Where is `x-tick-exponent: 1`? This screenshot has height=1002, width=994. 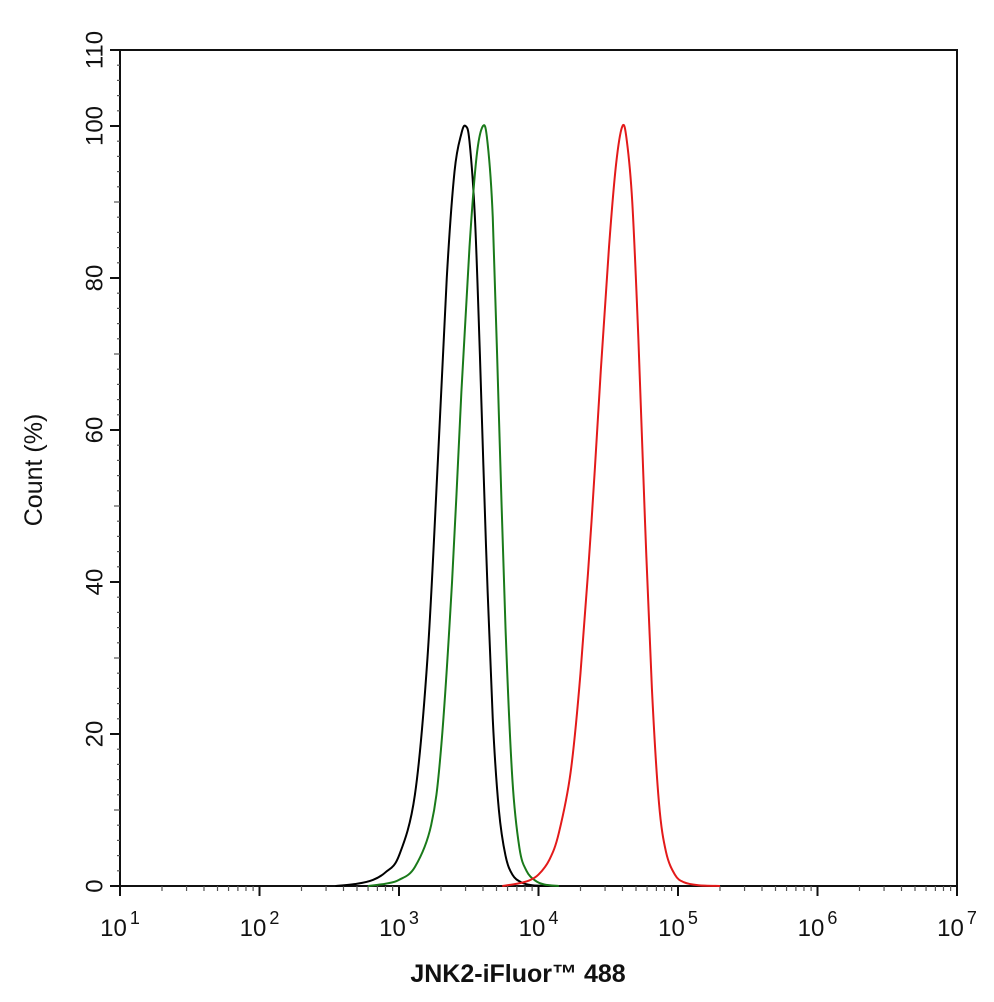
x-tick-exponent: 1 is located at coordinates (135, 918).